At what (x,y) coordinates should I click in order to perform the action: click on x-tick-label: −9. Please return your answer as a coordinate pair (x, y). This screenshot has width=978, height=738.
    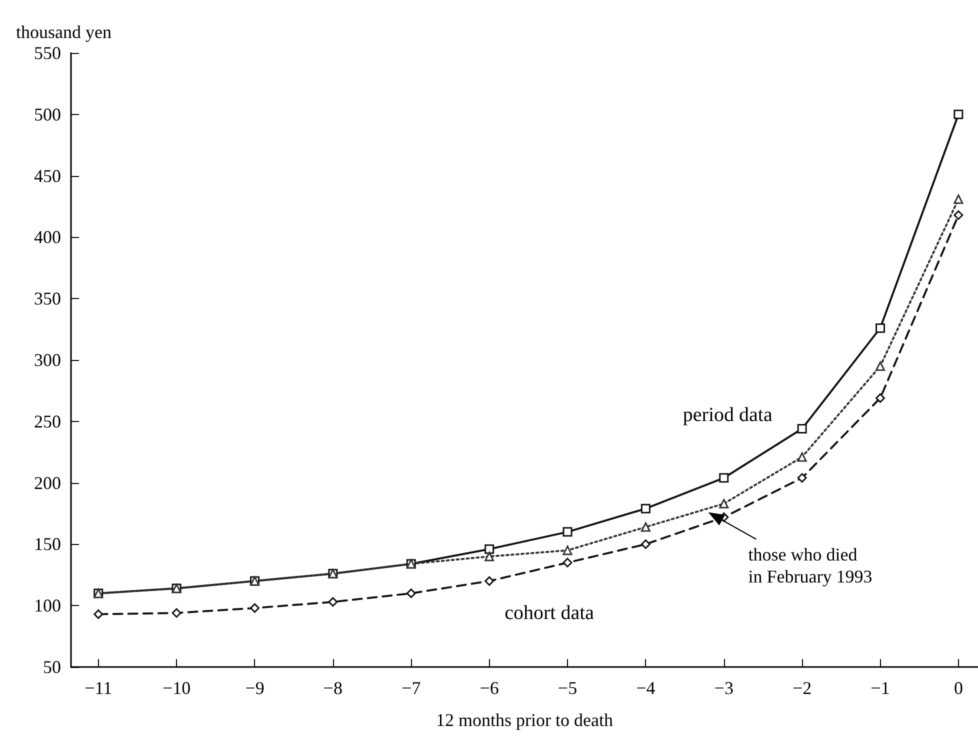
    Looking at the image, I should click on (254, 688).